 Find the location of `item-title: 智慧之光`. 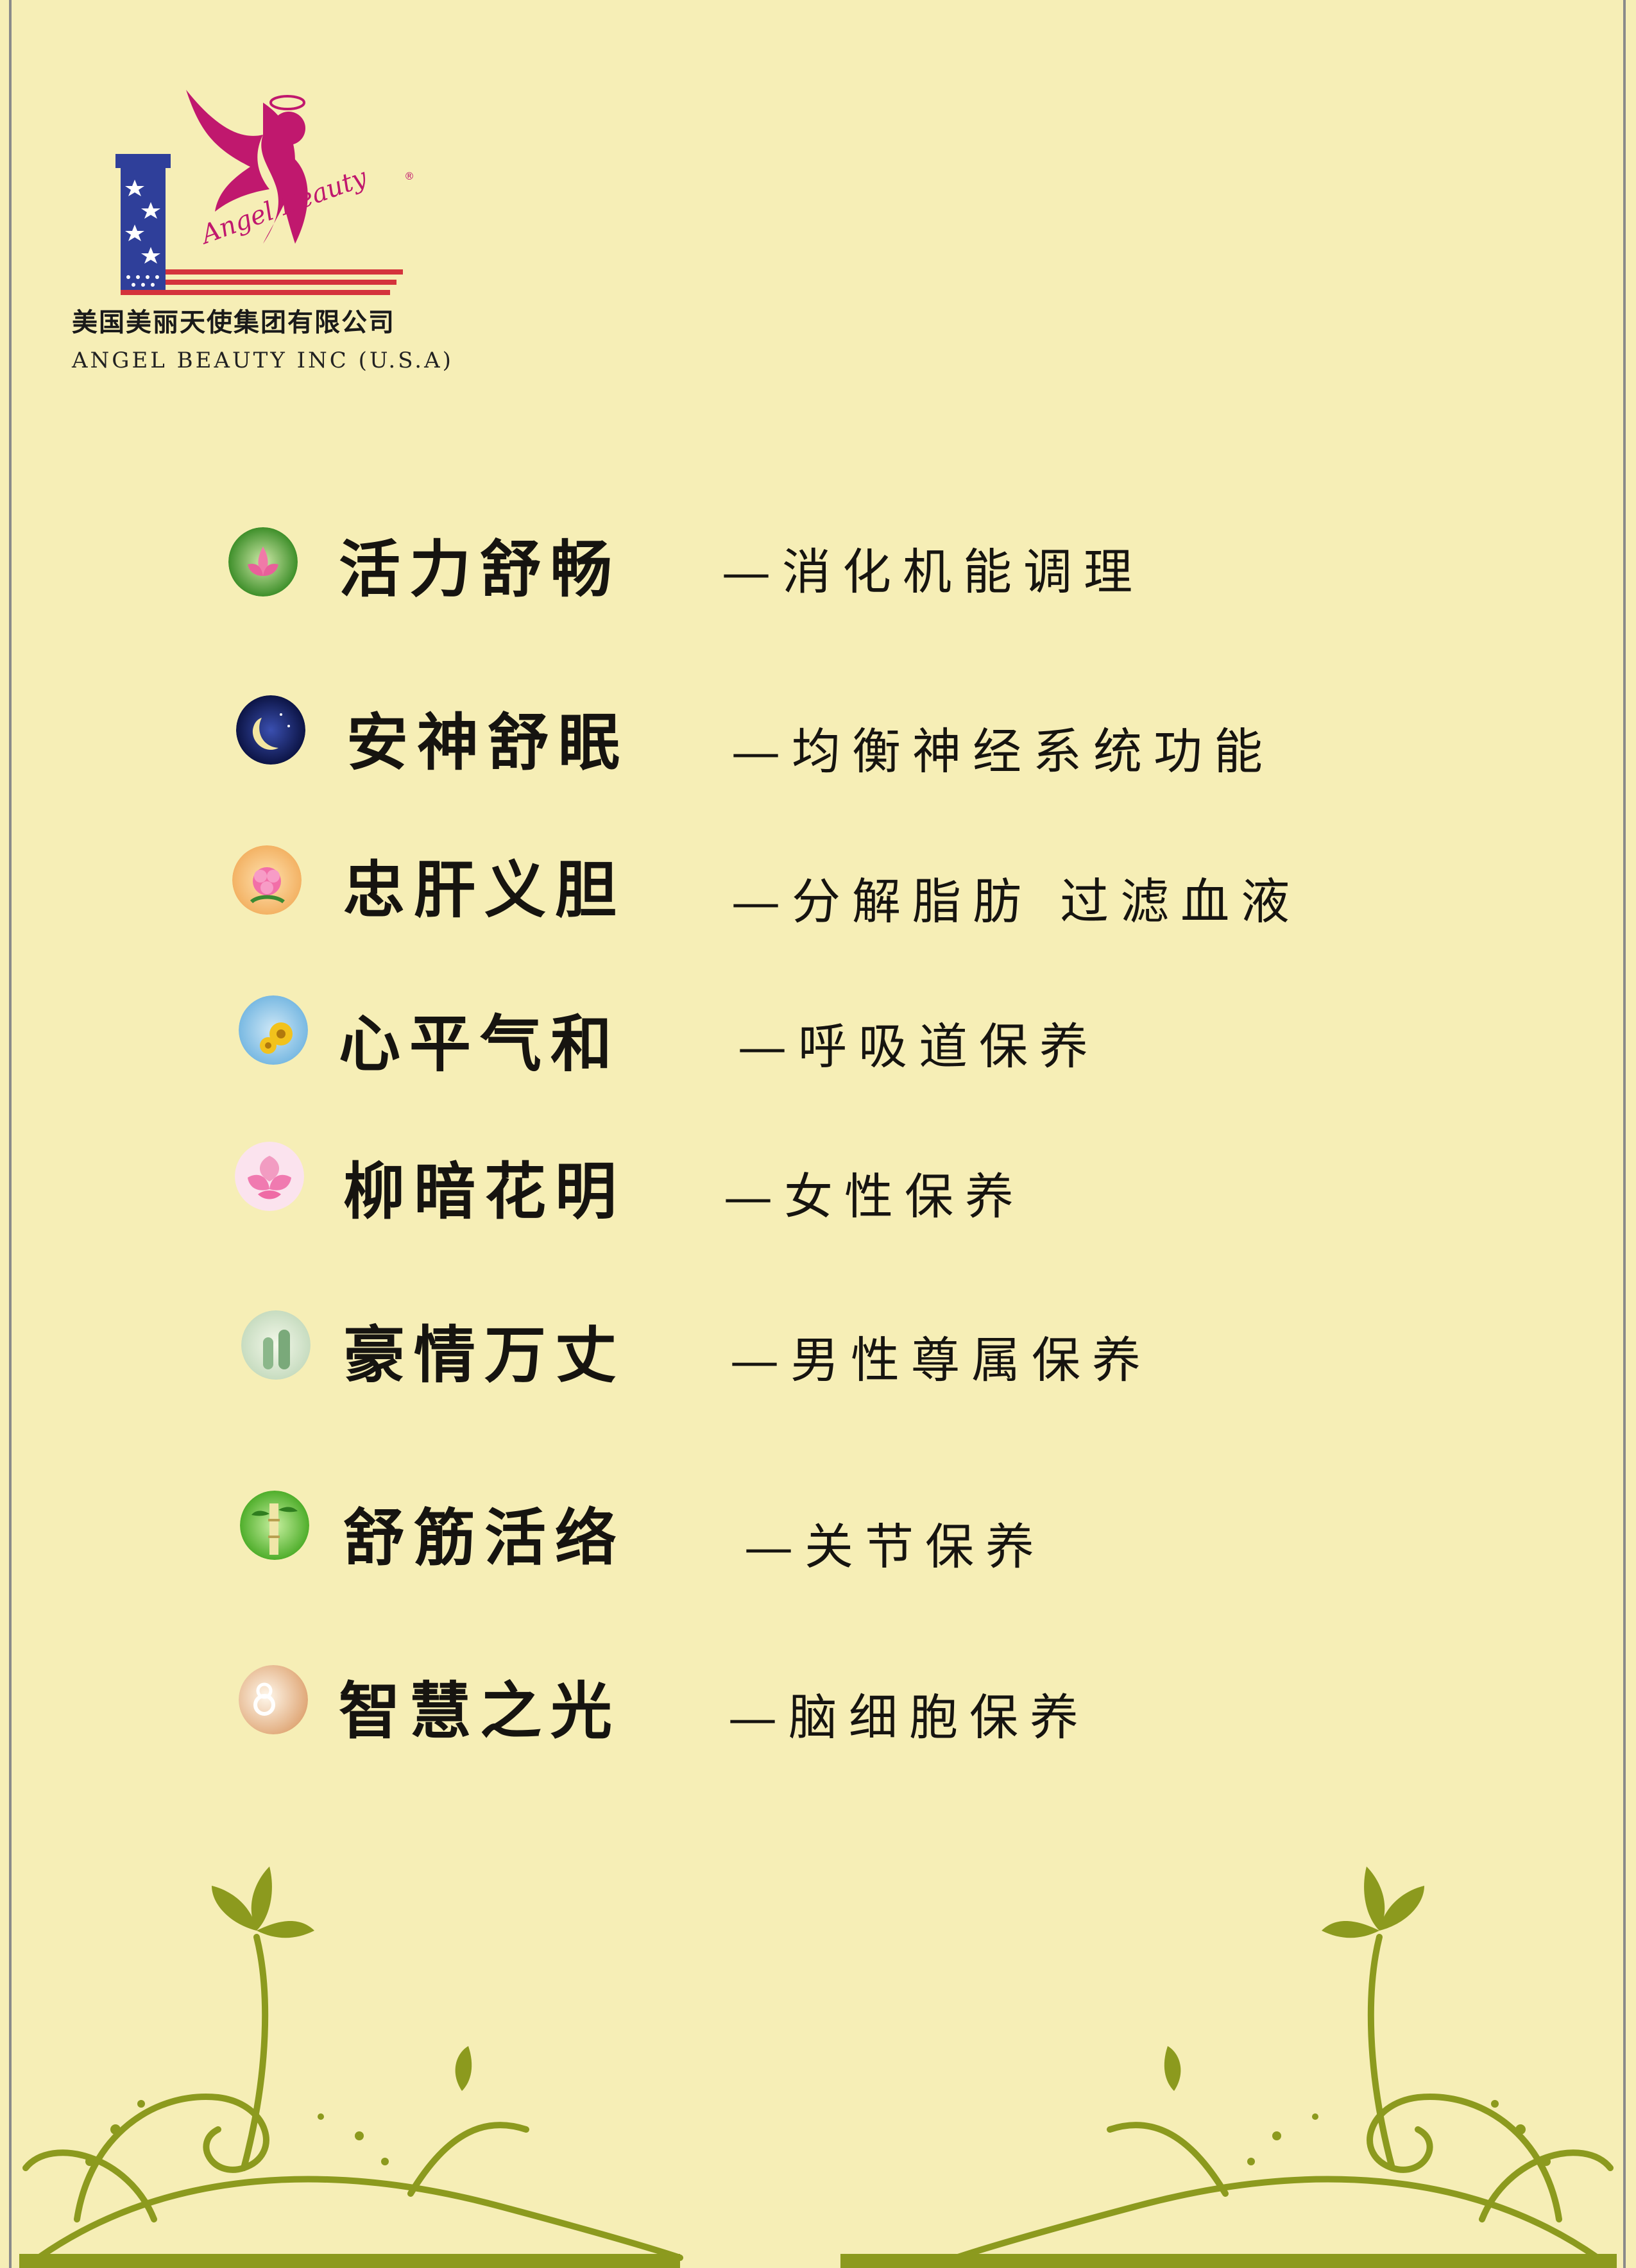

item-title: 智慧之光 is located at coordinates (480, 1711).